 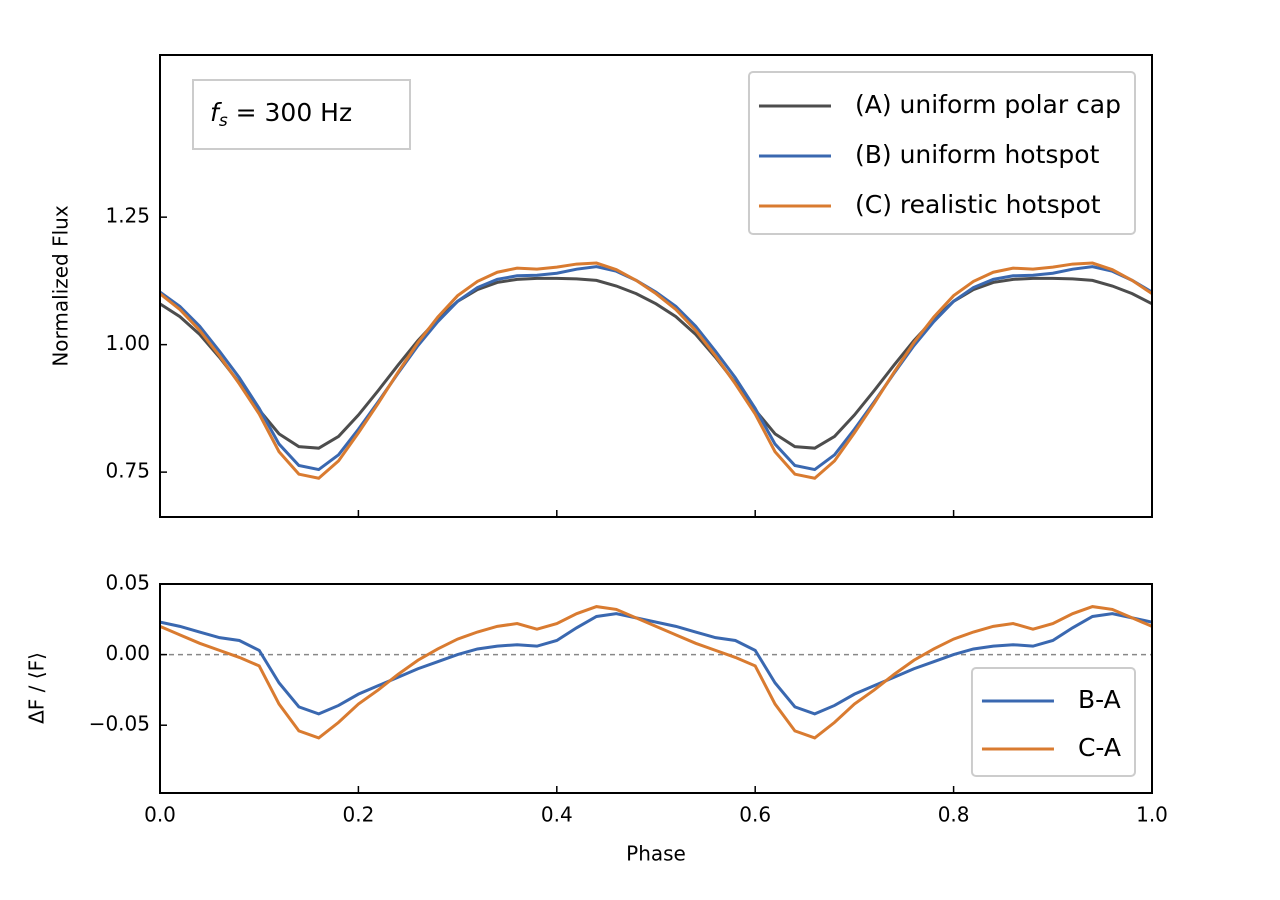 What do you see at coordinates (223, 121) in the screenshot?
I see `annotation-subscript: s` at bounding box center [223, 121].